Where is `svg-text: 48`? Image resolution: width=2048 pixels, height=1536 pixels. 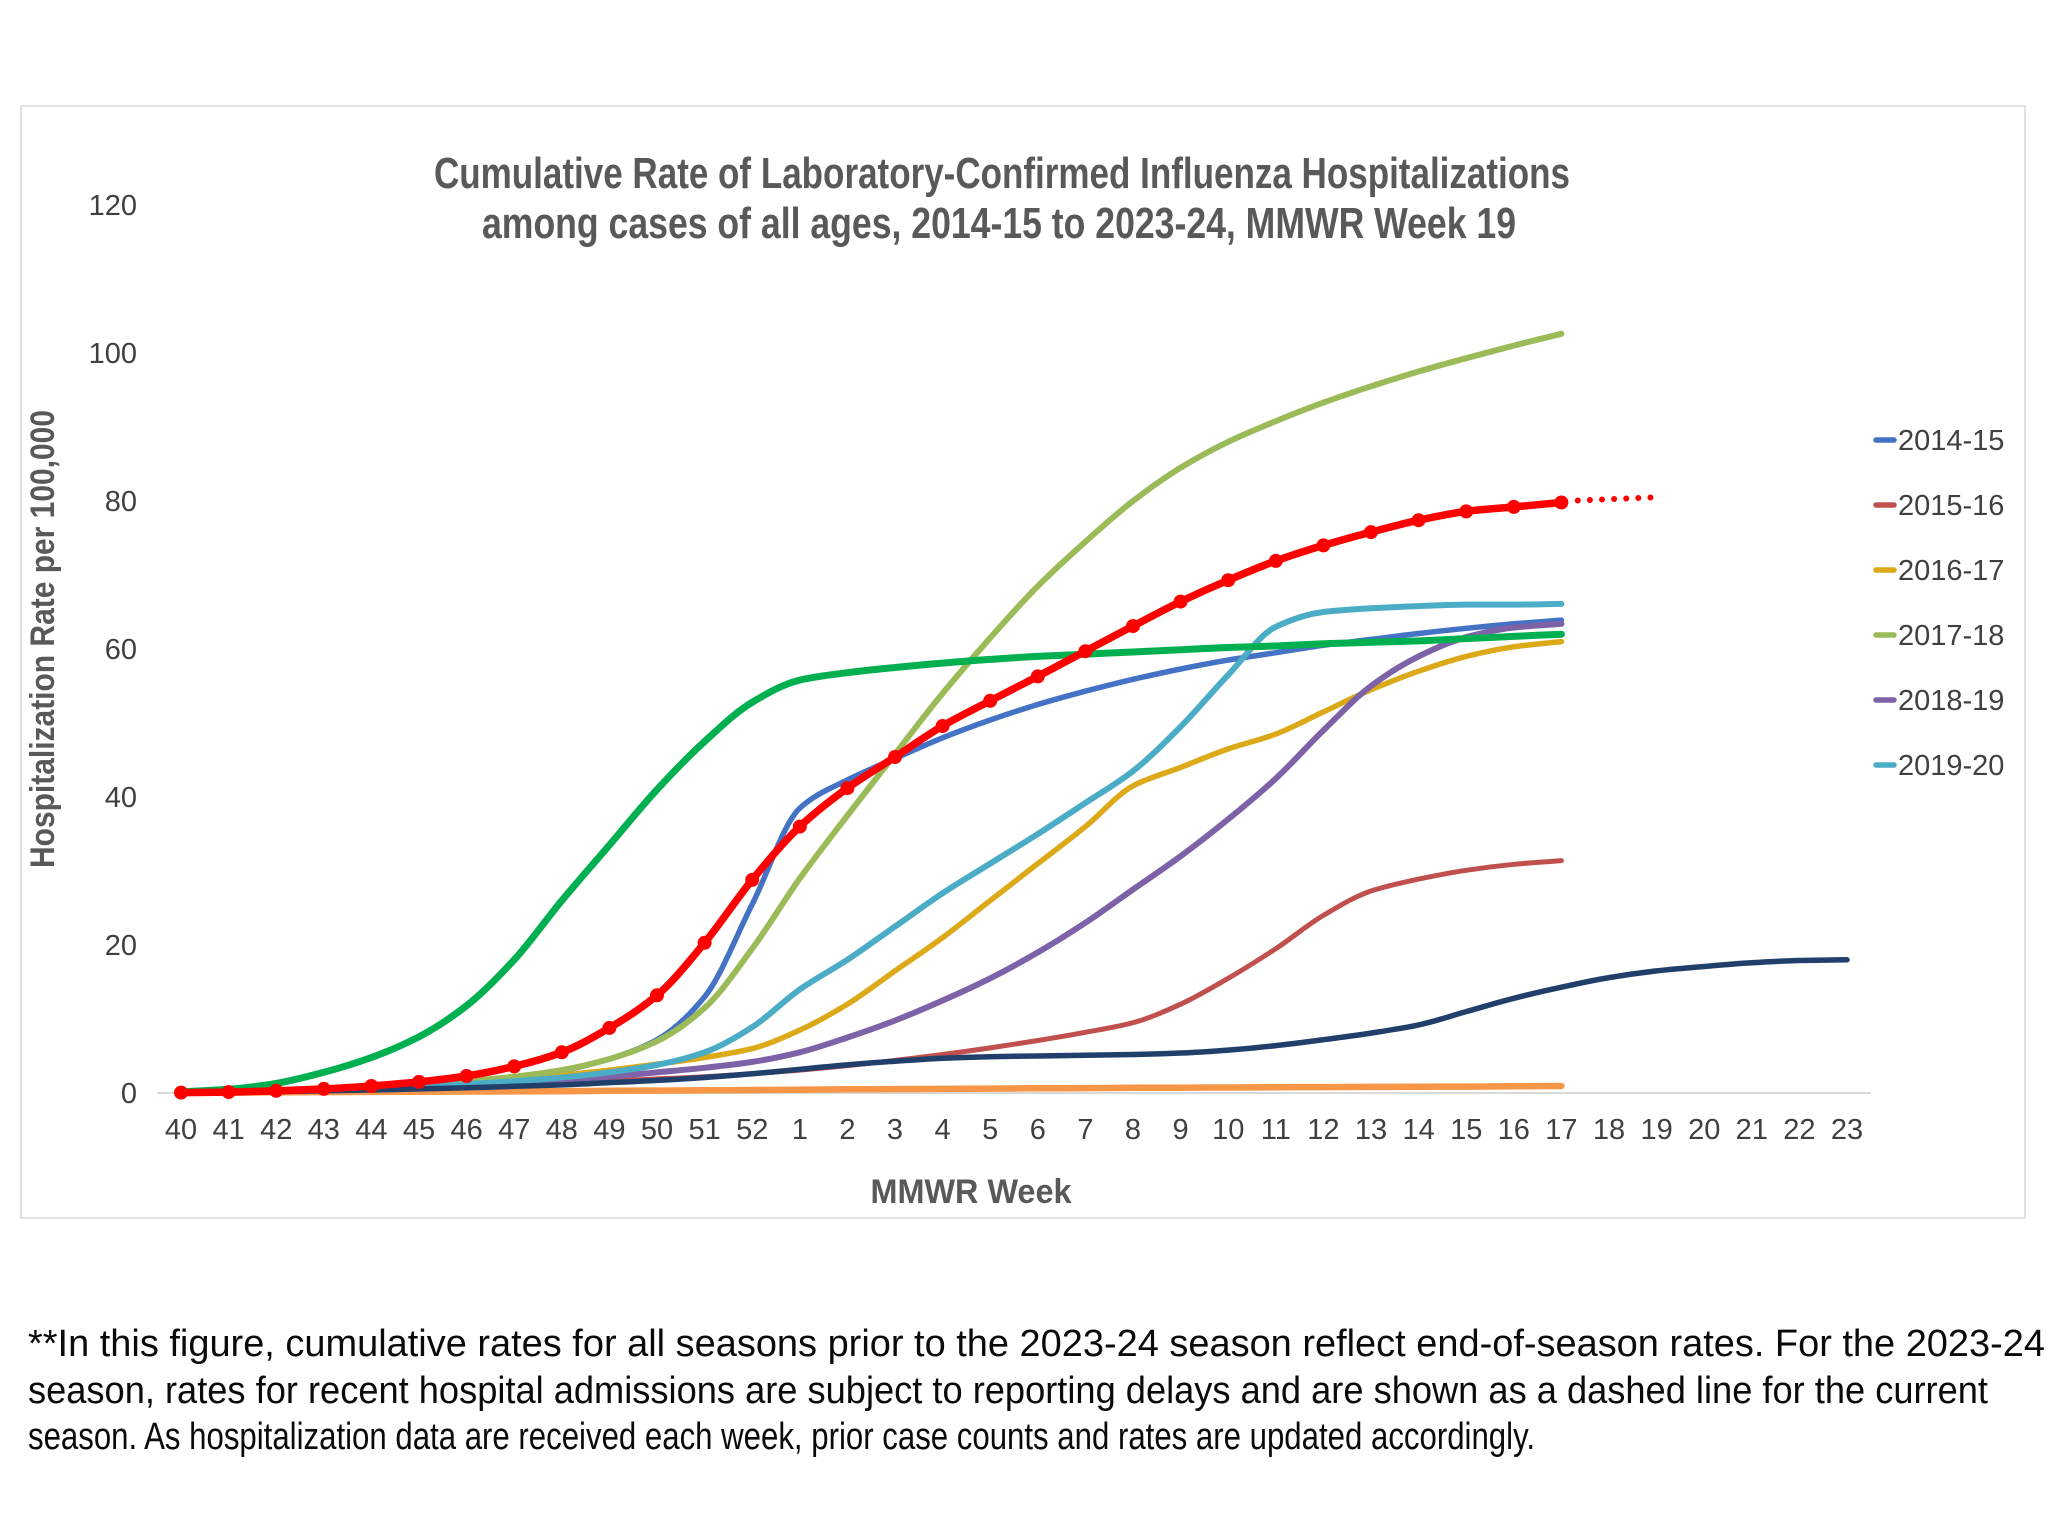 svg-text: 48 is located at coordinates (562, 1130).